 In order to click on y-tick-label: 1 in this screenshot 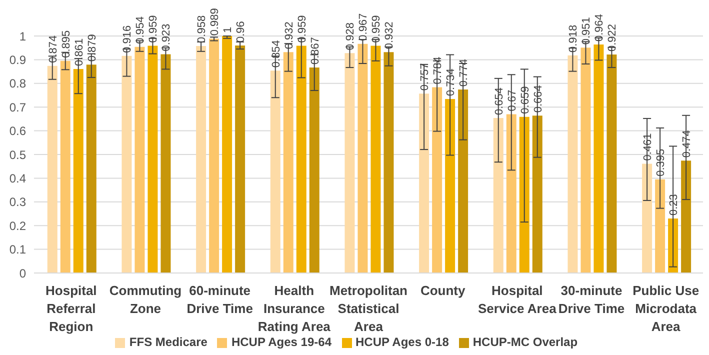, I will do `click(22, 36)`.